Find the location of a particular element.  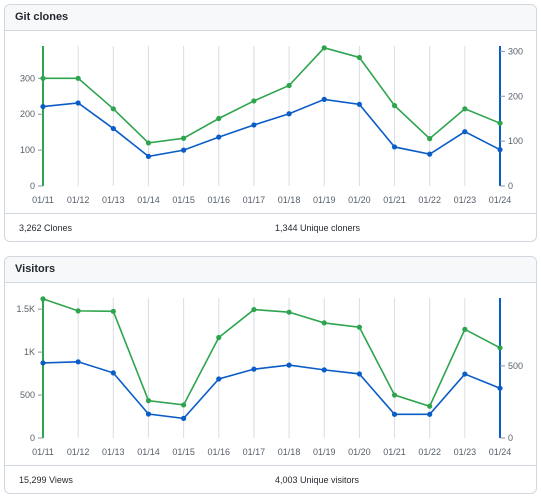

clones-date-label: 01/21 is located at coordinates (394, 200).